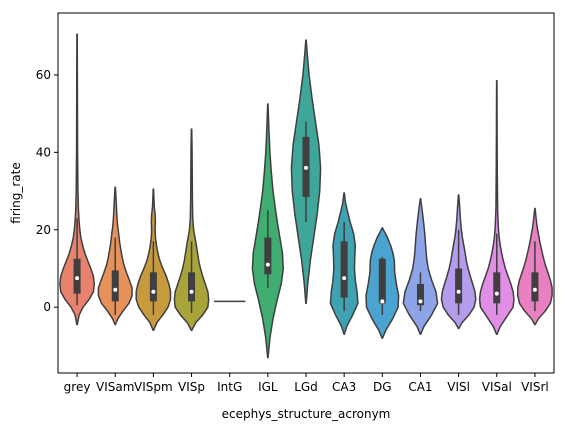 This screenshot has width=563, height=433. What do you see at coordinates (77, 387) in the screenshot?
I see `x-tick-label: grey` at bounding box center [77, 387].